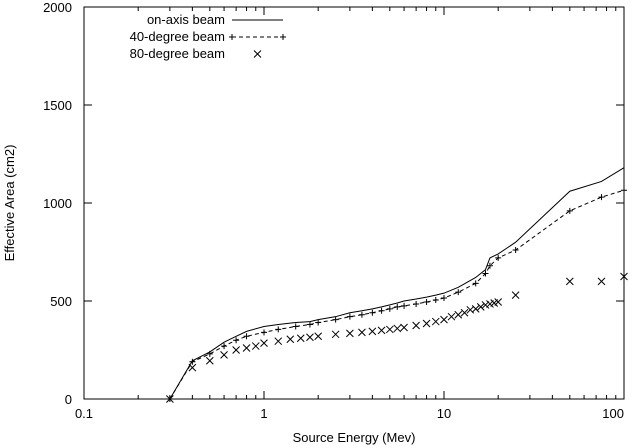 The height and width of the screenshot is (448, 636). Describe the element at coordinates (257, 54) in the screenshot. I see `legend-x-mark` at that location.